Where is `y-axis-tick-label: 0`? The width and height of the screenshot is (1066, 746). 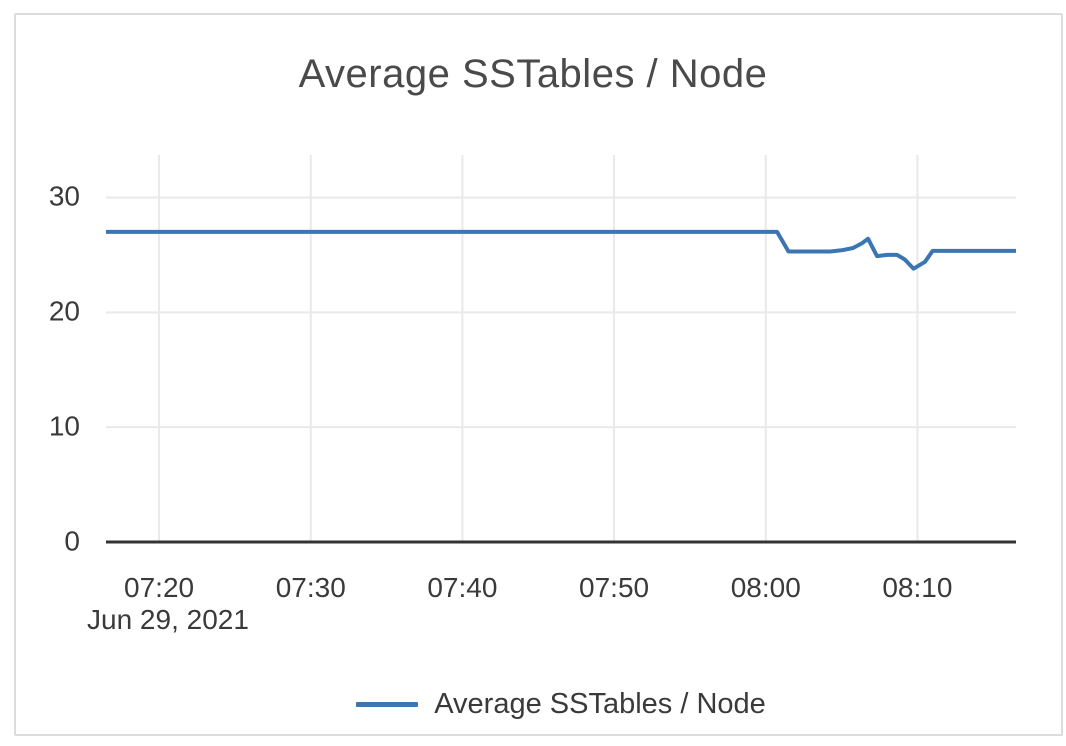
y-axis-tick-label: 0 is located at coordinates (72, 541).